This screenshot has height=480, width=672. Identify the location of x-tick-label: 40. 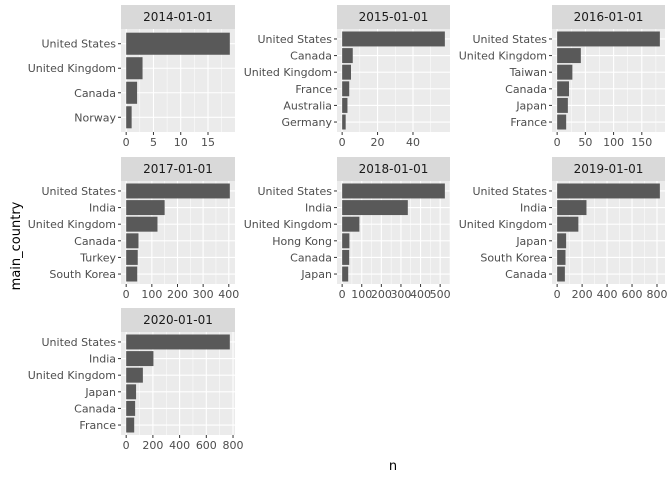
(413, 142).